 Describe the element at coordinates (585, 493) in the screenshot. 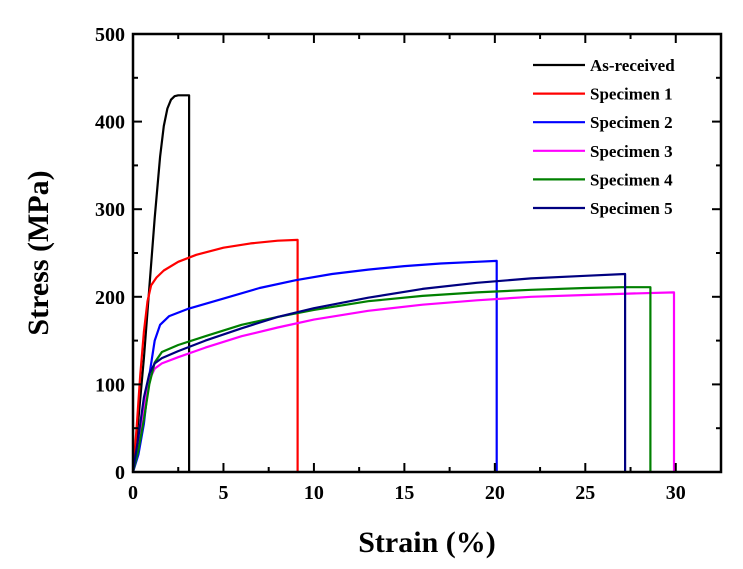

I see `x-tick-label: 25` at that location.